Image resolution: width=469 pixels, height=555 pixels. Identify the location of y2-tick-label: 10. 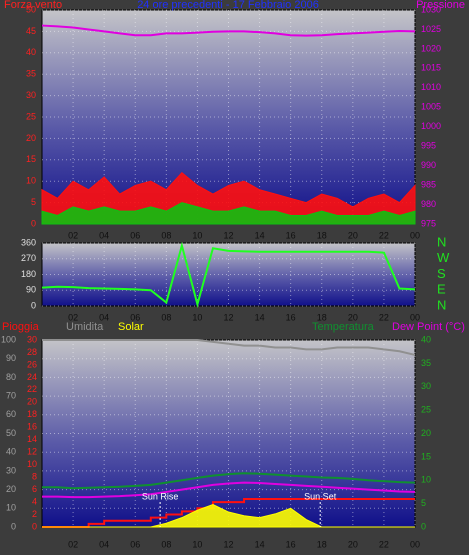
(426, 480).